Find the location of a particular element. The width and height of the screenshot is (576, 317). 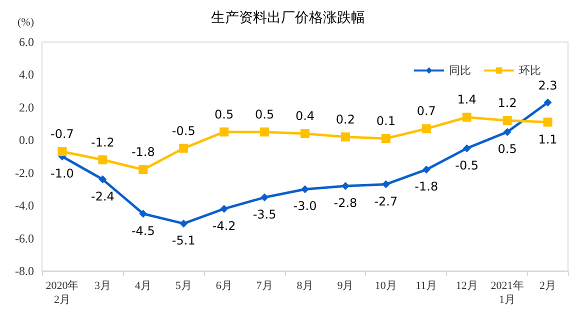

data-label: 2.3 is located at coordinates (548, 85).